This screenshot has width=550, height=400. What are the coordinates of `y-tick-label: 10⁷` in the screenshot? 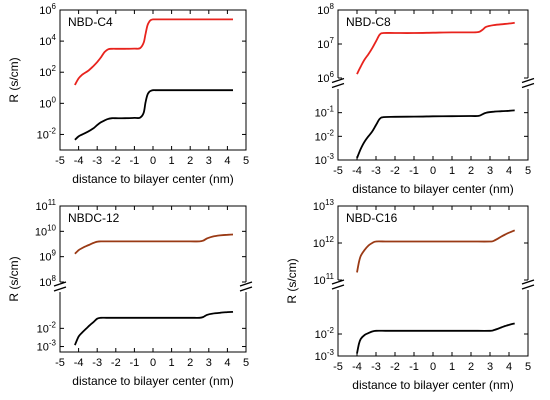 It's located at (325, 43).